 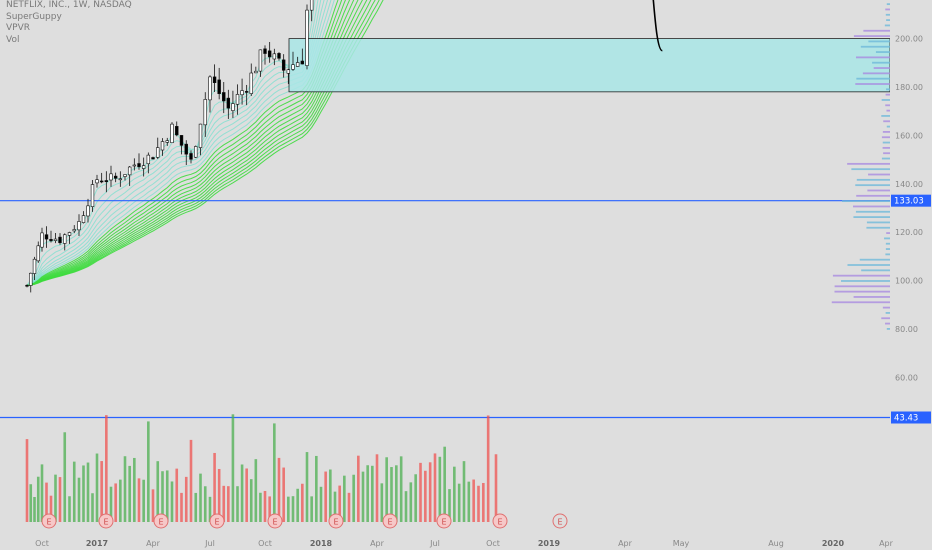 What do you see at coordinates (13, 39) in the screenshot?
I see `legend-indicator-vol: Vol` at bounding box center [13, 39].